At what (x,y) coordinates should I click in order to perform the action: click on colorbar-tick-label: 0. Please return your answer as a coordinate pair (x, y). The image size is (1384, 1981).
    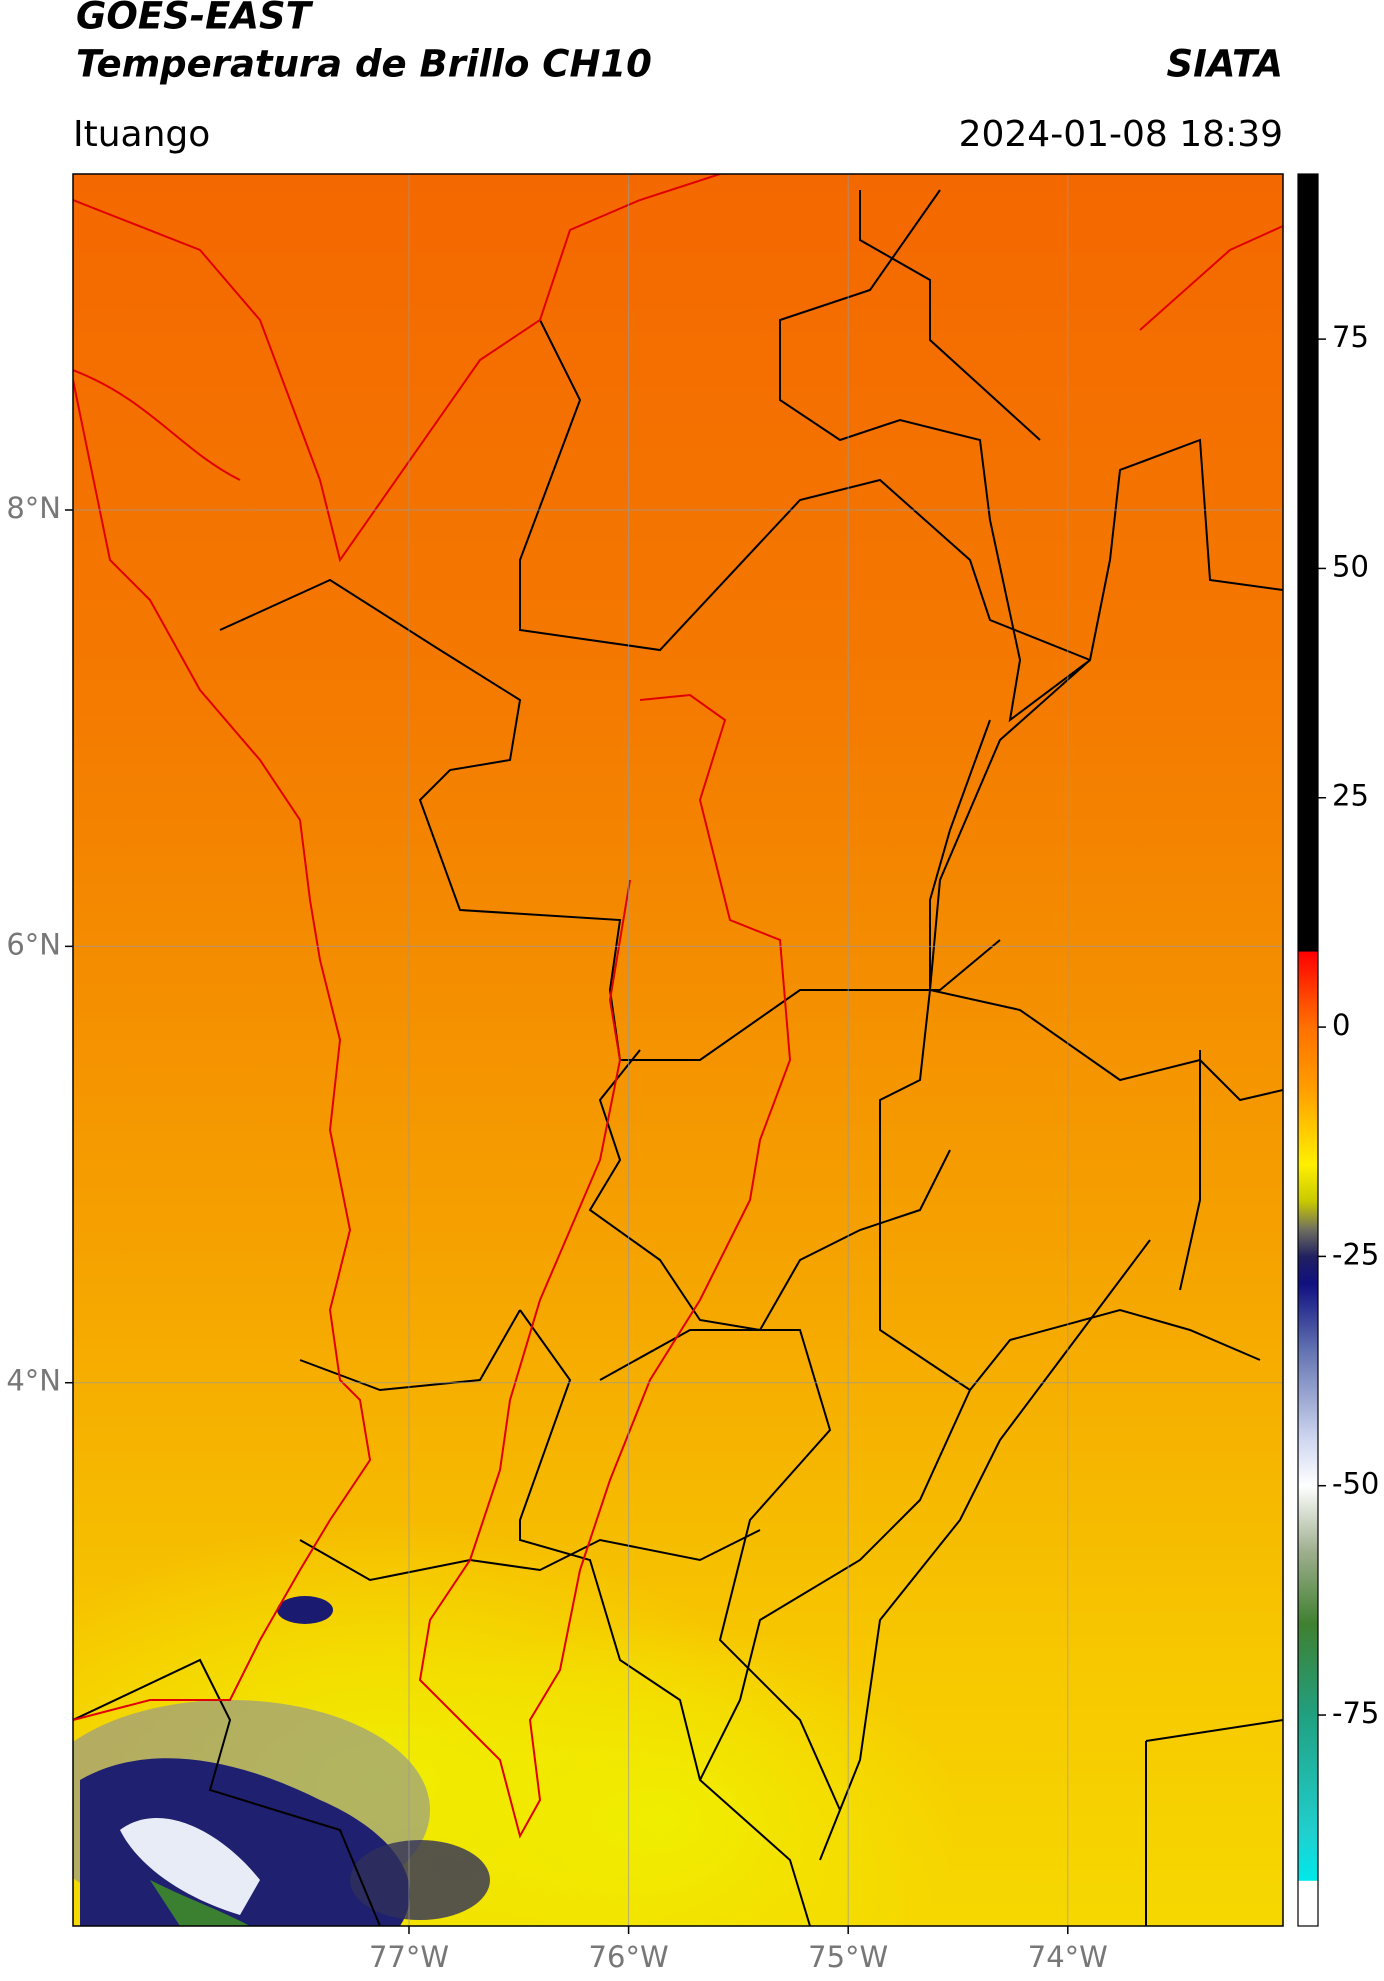
    Looking at the image, I should click on (1341, 1025).